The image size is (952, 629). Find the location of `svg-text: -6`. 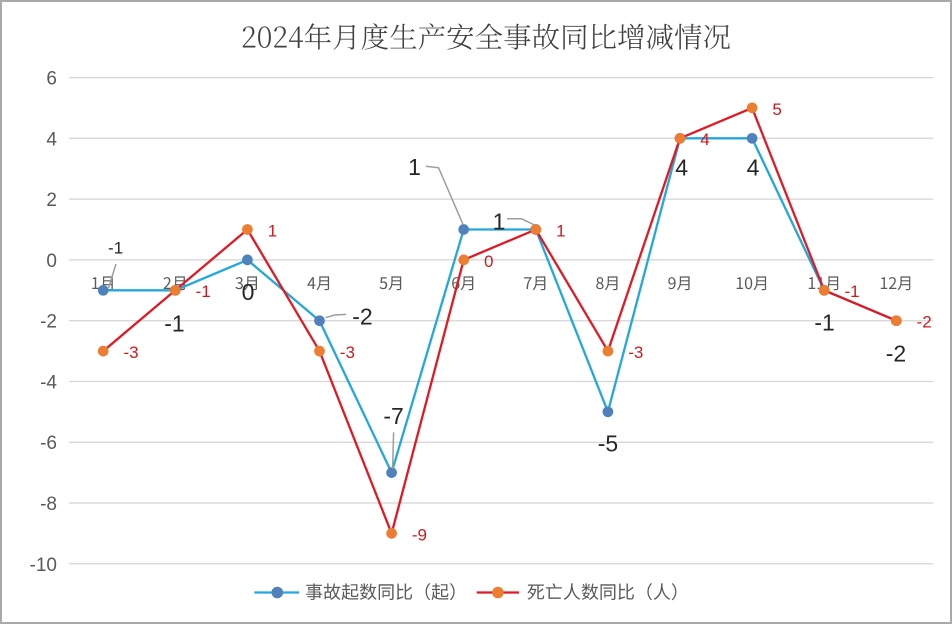

svg-text: -6 is located at coordinates (48, 443).